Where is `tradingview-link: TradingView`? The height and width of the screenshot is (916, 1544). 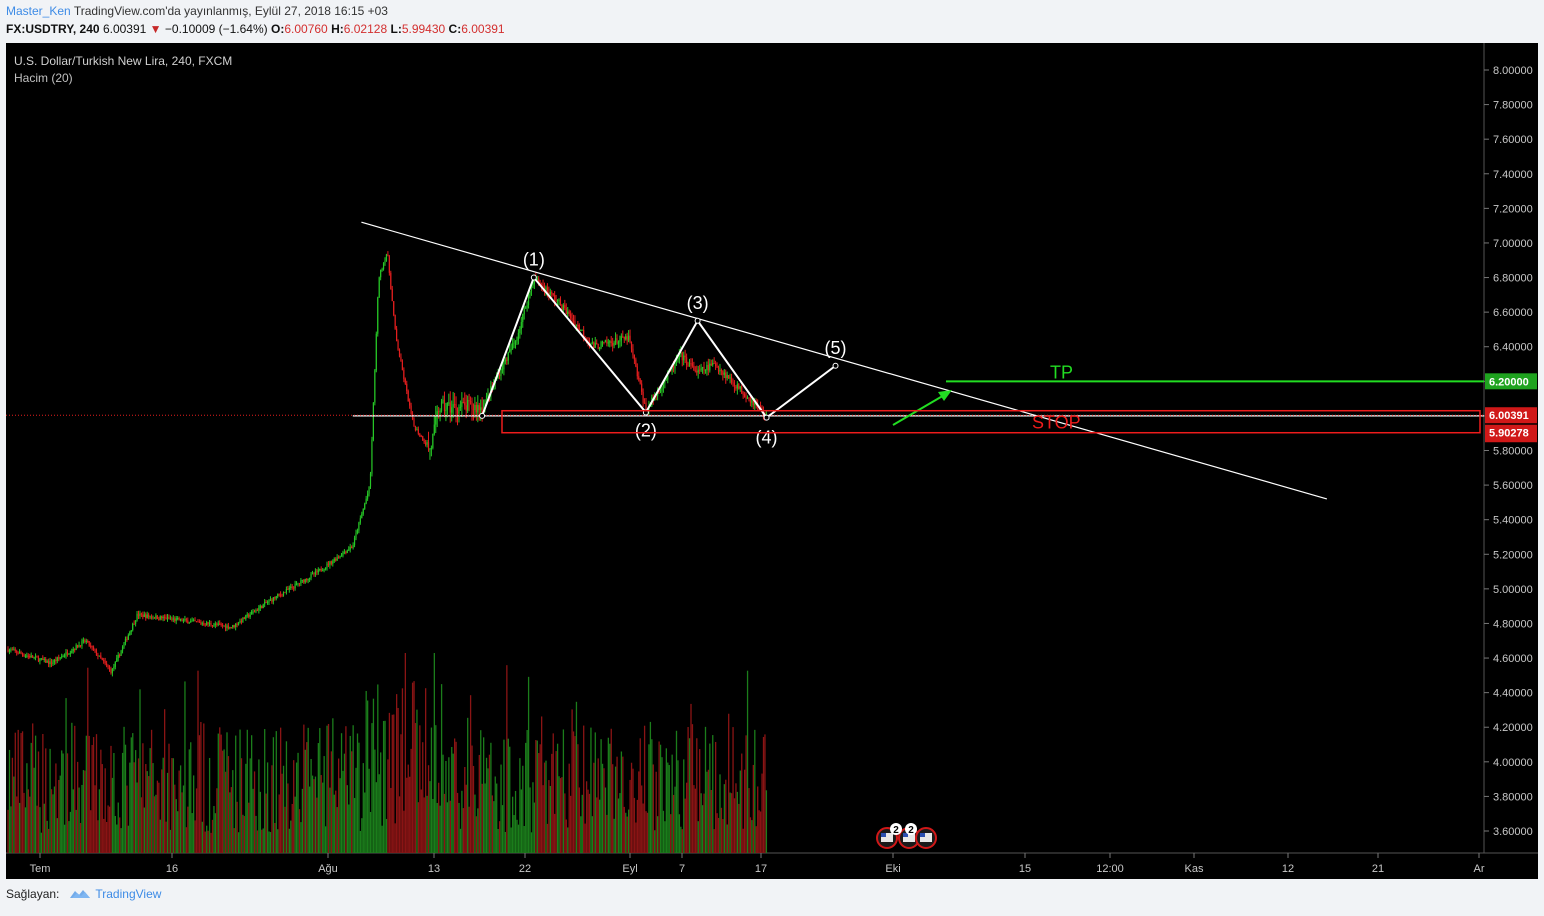 tradingview-link: TradingView is located at coordinates (115, 894).